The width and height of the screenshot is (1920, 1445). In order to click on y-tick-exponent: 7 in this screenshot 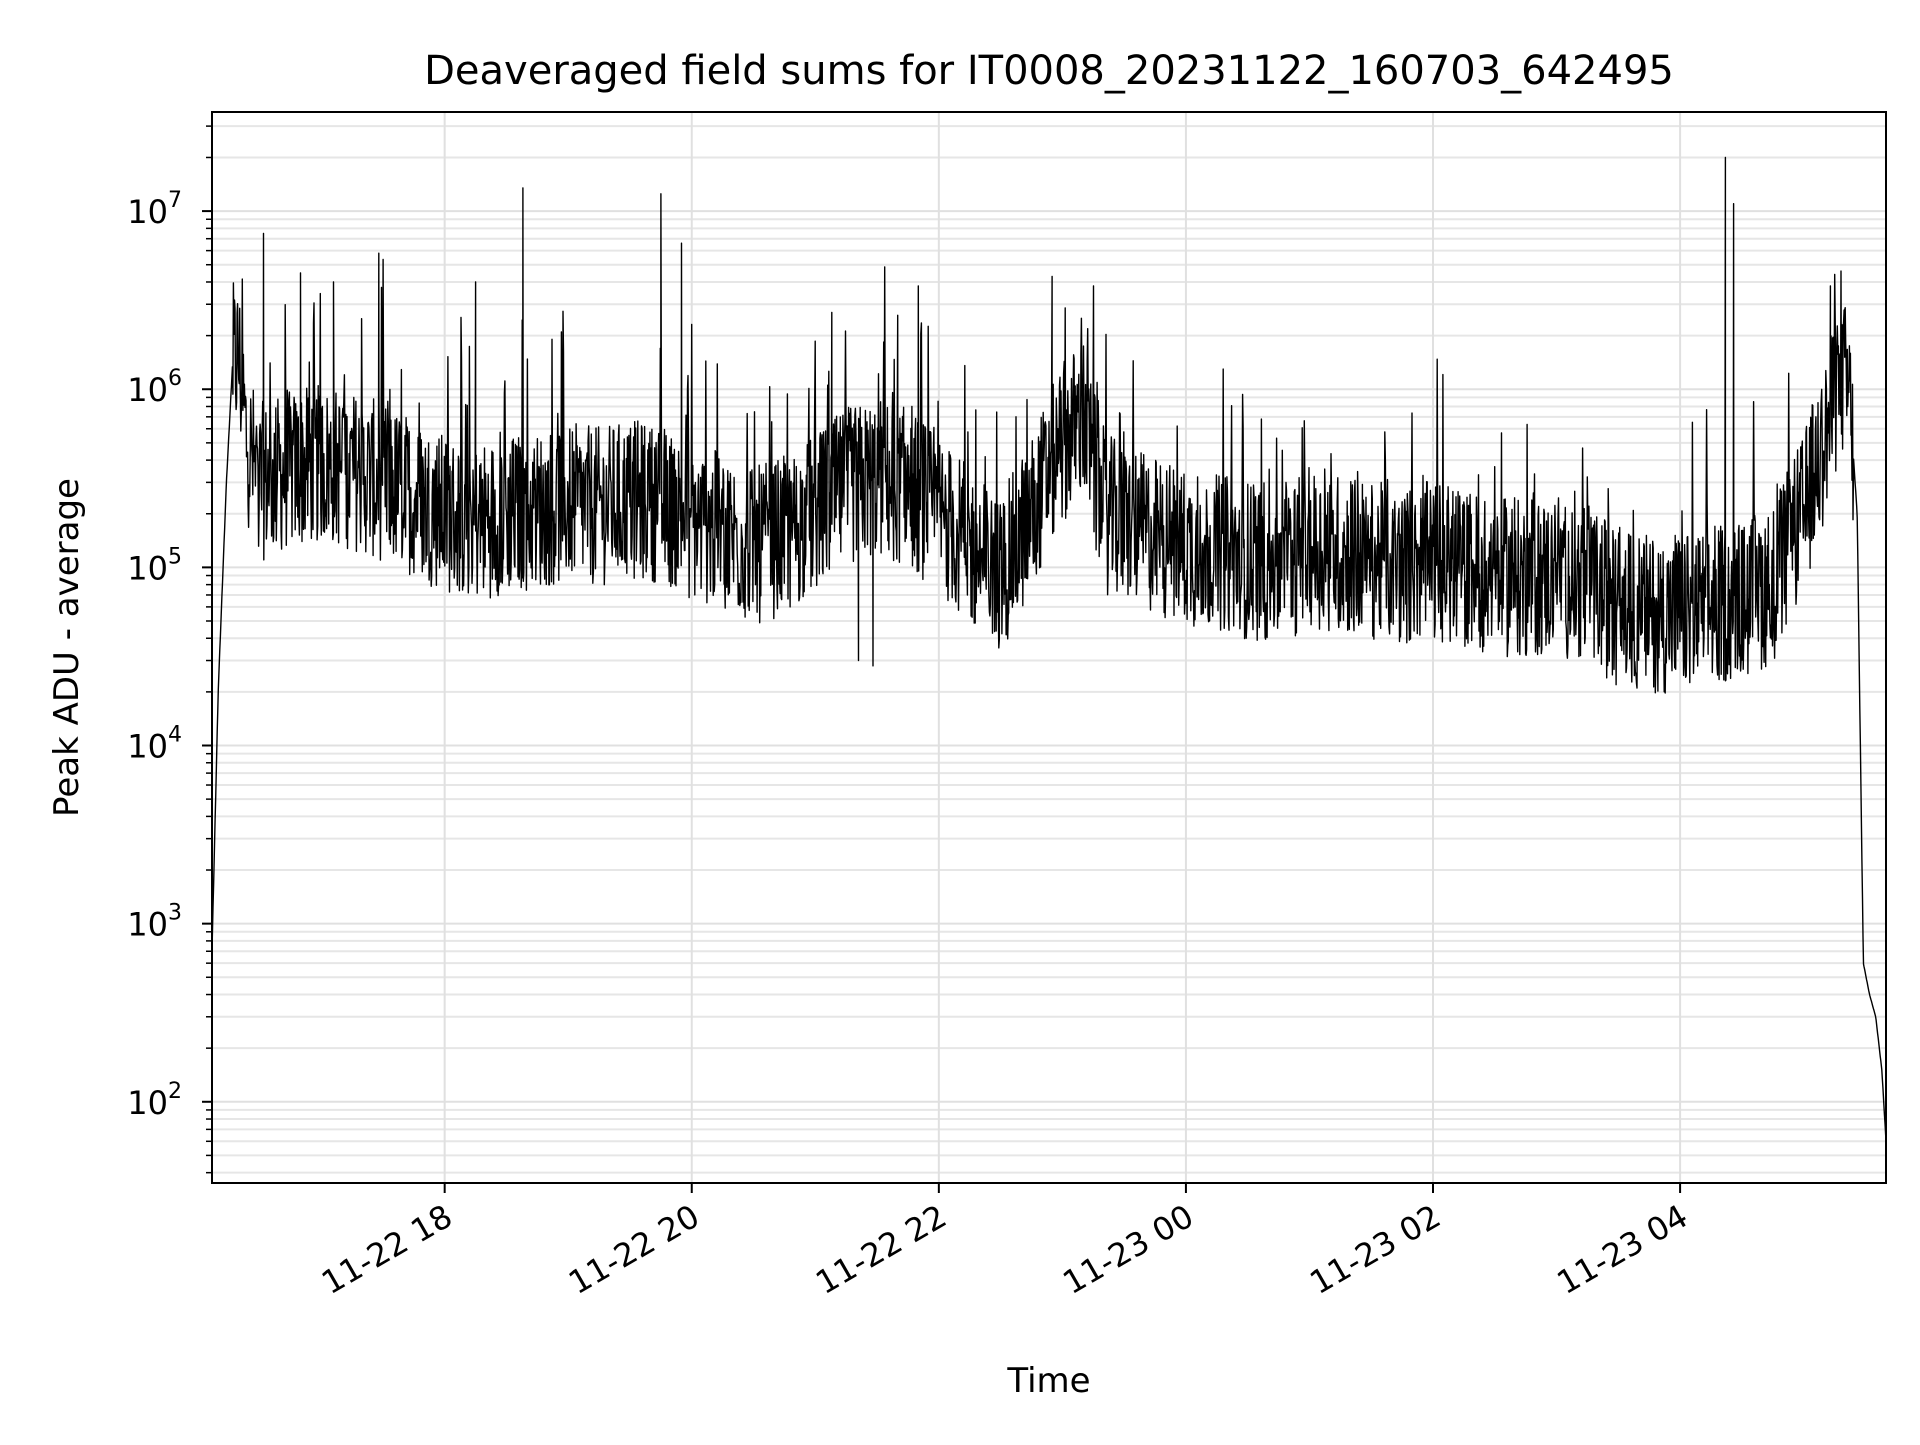, I will do `click(175, 200)`.